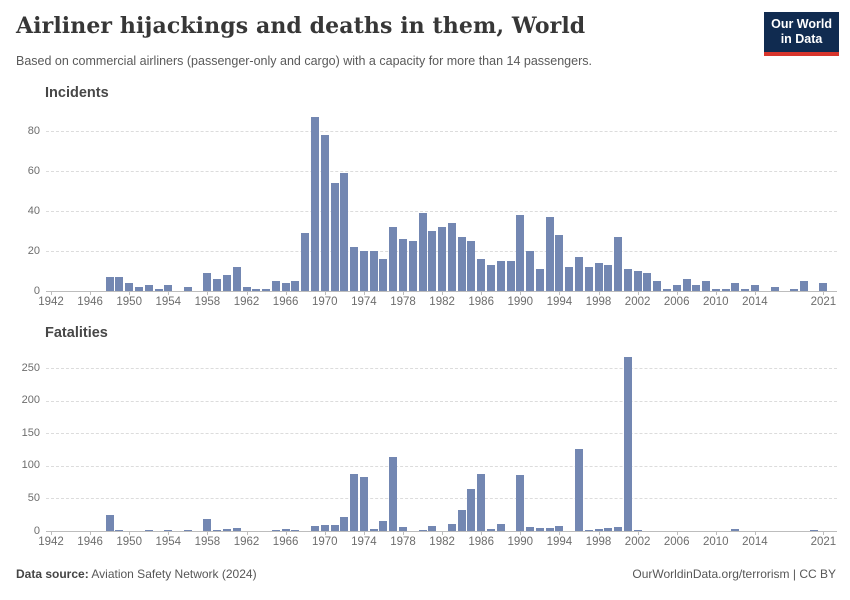 The height and width of the screenshot is (600, 850). Describe the element at coordinates (217, 285) in the screenshot. I see `bar-incidents-1959` at that location.